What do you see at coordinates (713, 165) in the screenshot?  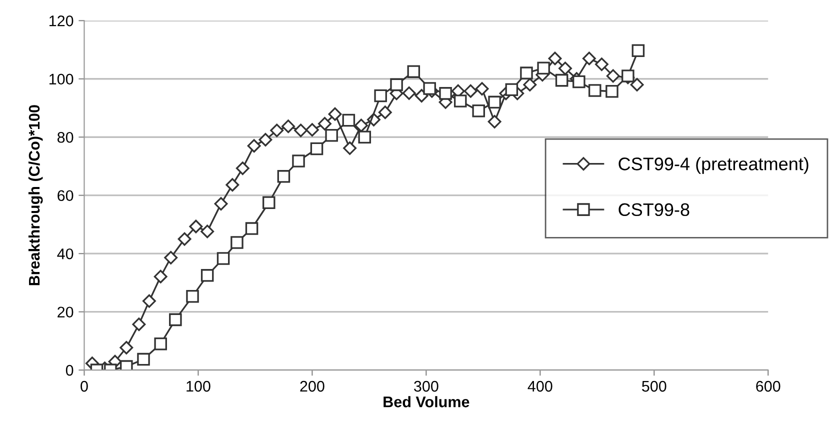 I see `legend-label: CST99-4 (pretreatment)` at bounding box center [713, 165].